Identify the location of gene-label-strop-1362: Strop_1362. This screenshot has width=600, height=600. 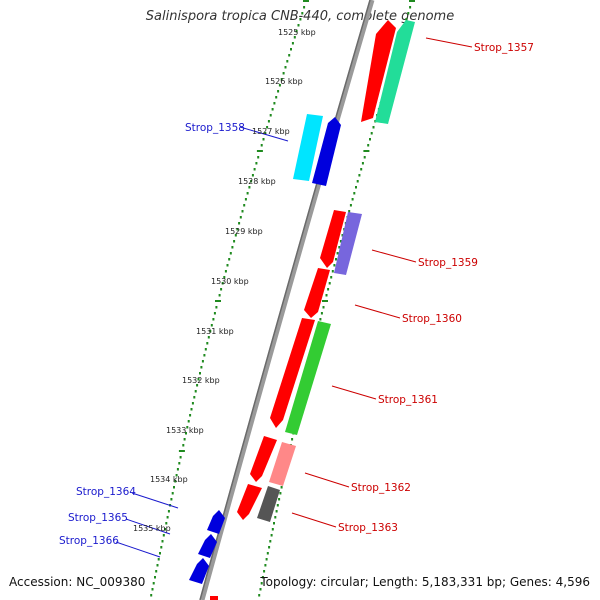
(381, 488).